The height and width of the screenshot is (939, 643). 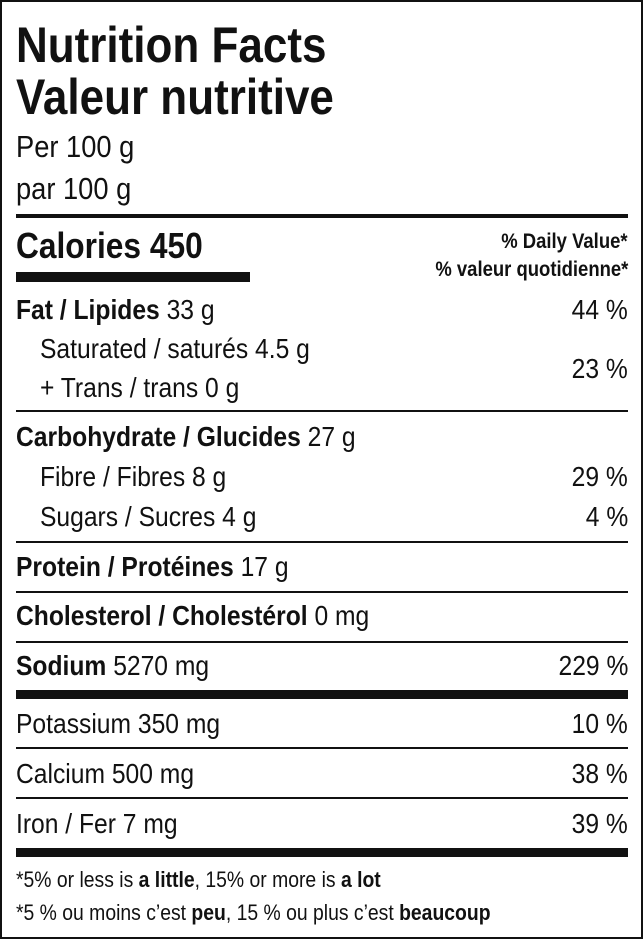 I want to click on cholesterol-row: Cholesterol / Cholestérol 0 mg, so click(x=193, y=615).